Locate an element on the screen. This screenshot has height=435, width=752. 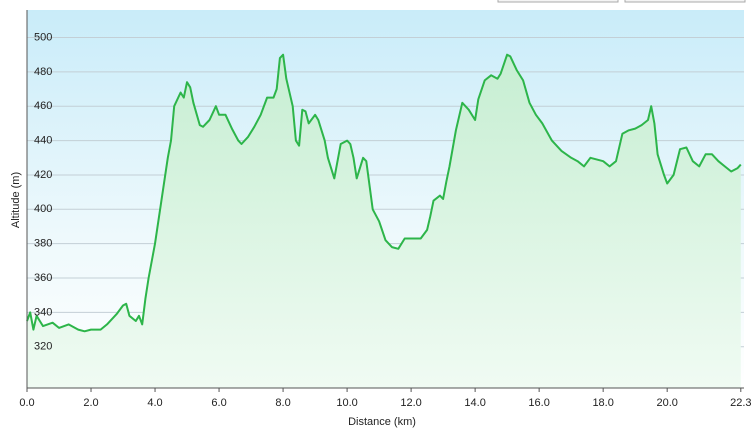
x-tick-label: 14.0 is located at coordinates (474, 403).